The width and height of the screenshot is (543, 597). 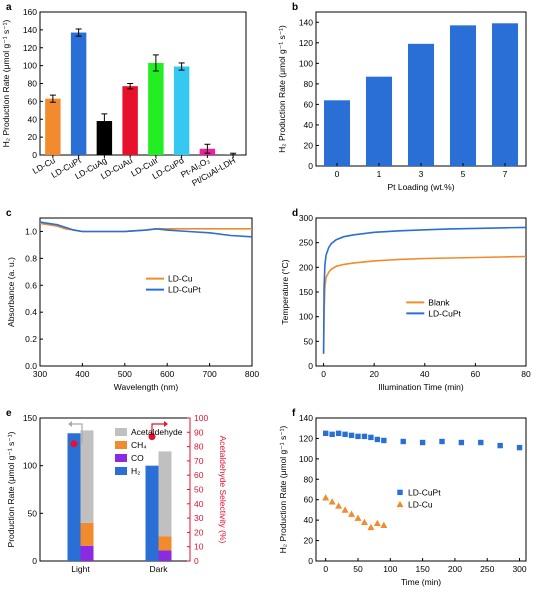 What do you see at coordinates (379, 174) in the screenshot?
I see `panel-b-xtick-label: 1` at bounding box center [379, 174].